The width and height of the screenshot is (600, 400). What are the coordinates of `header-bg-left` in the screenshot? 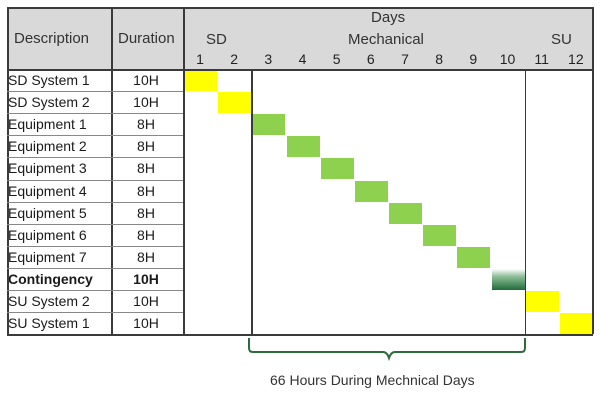 It's located at (95, 38).